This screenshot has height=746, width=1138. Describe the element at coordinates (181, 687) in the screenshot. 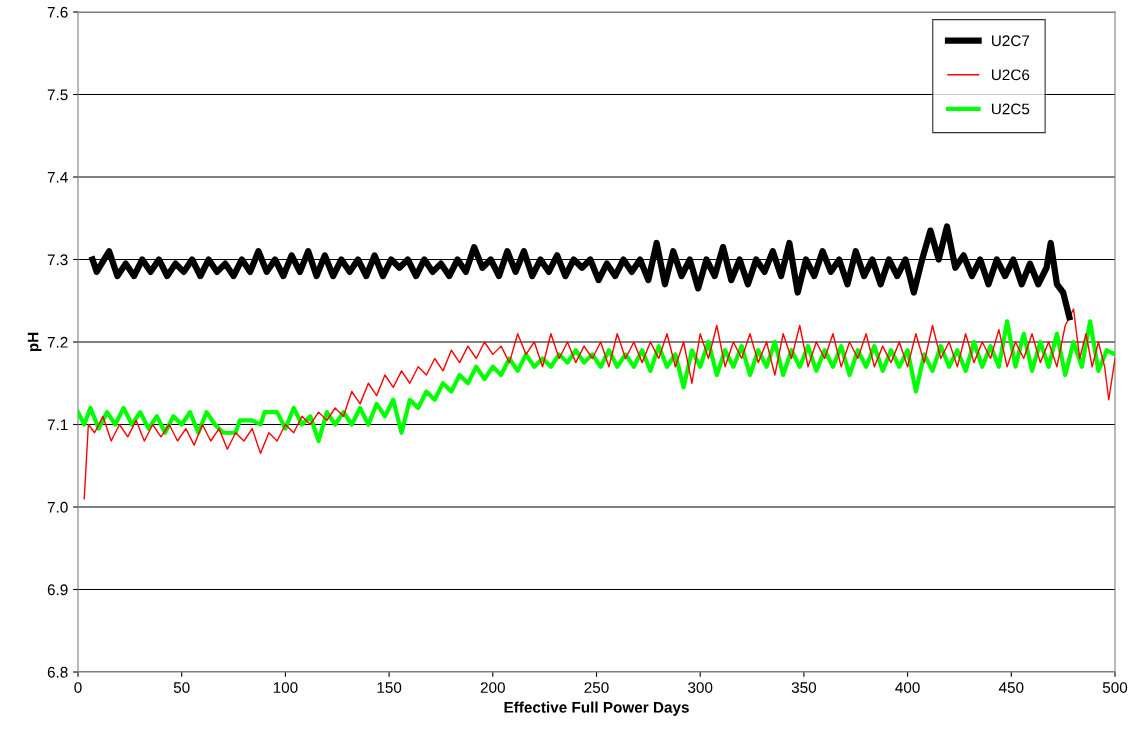

I see `x-tick-label: 50` at that location.